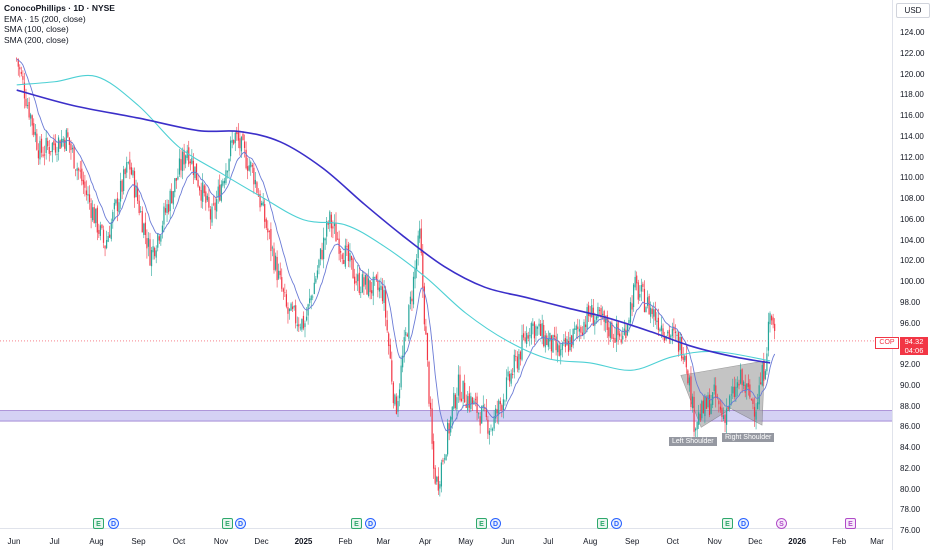  What do you see at coordinates (36, 39) in the screenshot?
I see `indicator-sma-200: SMA (200, close)` at bounding box center [36, 39].